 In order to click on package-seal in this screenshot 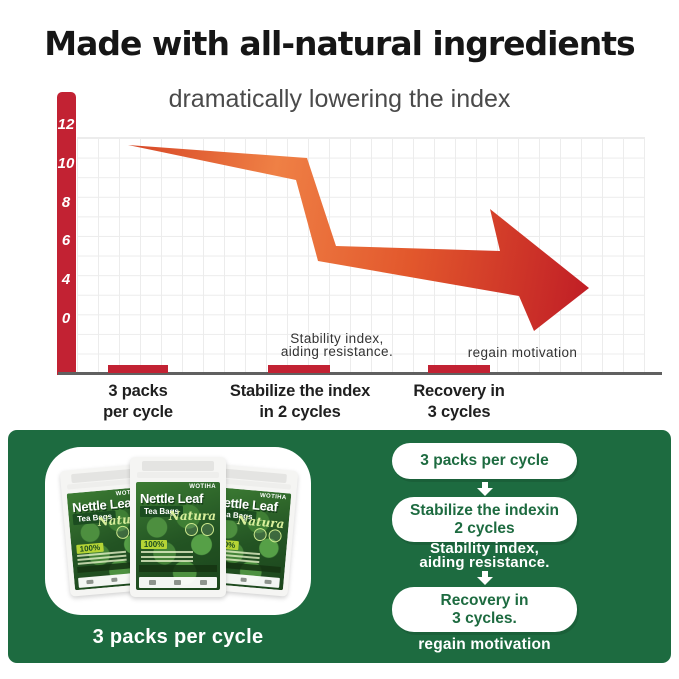, I will do `click(178, 466)`.